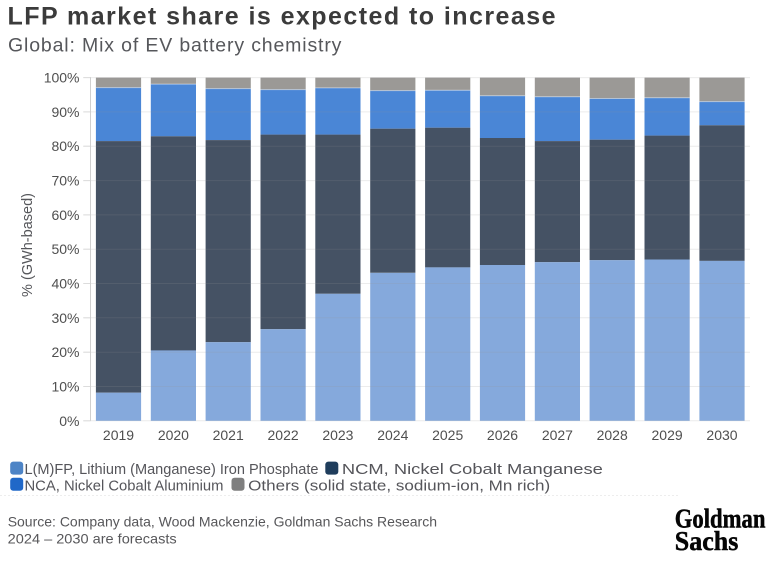 The height and width of the screenshot is (561, 776). Describe the element at coordinates (720, 518) in the screenshot. I see `svg-text: Goldman` at that location.